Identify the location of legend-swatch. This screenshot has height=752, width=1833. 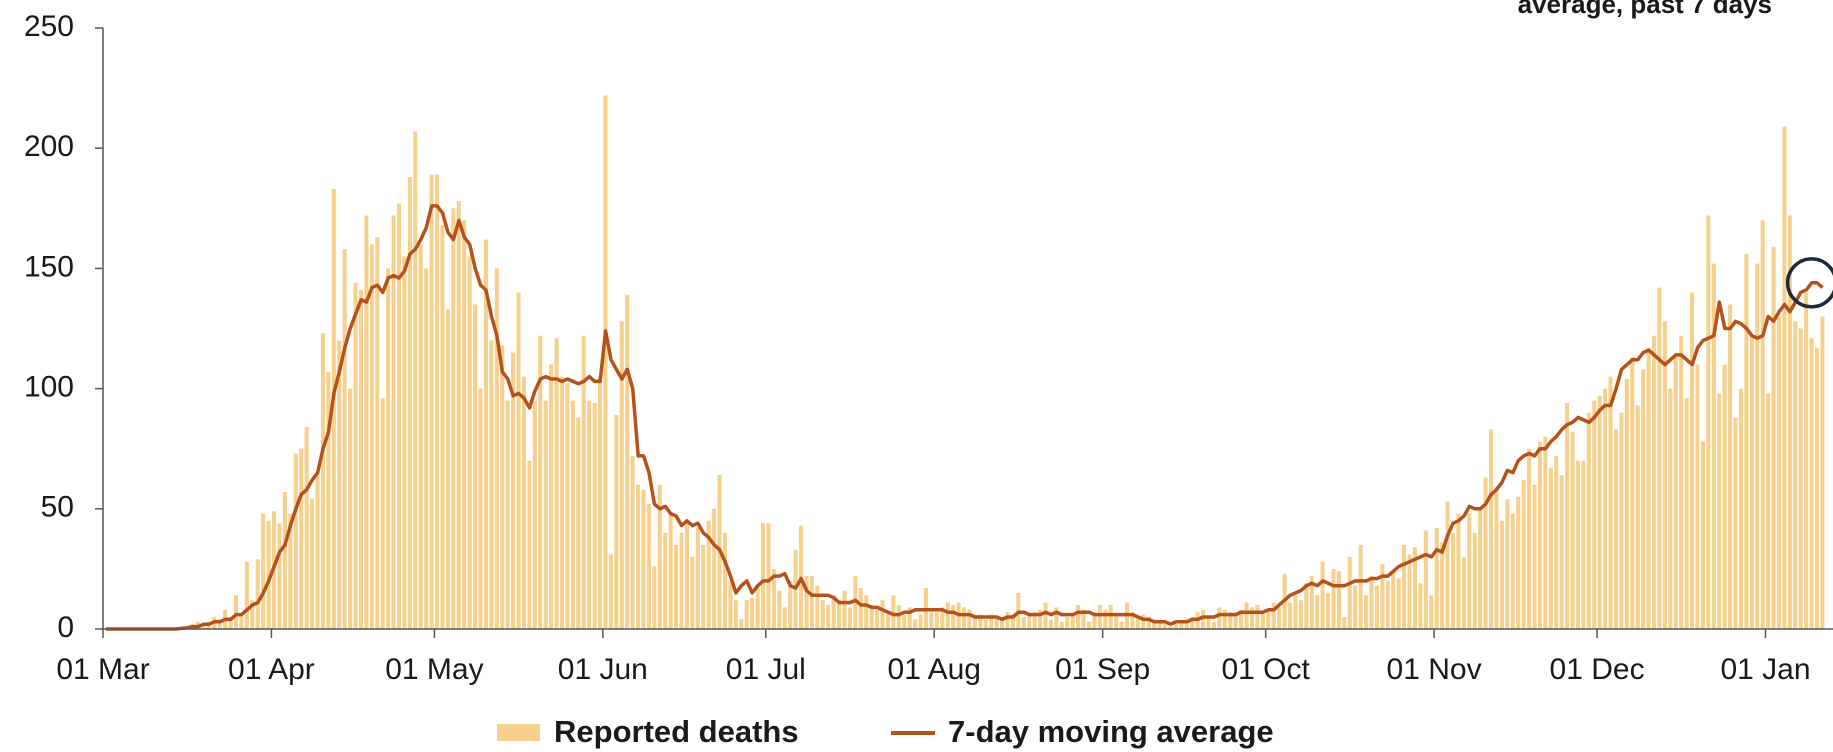
(518, 732).